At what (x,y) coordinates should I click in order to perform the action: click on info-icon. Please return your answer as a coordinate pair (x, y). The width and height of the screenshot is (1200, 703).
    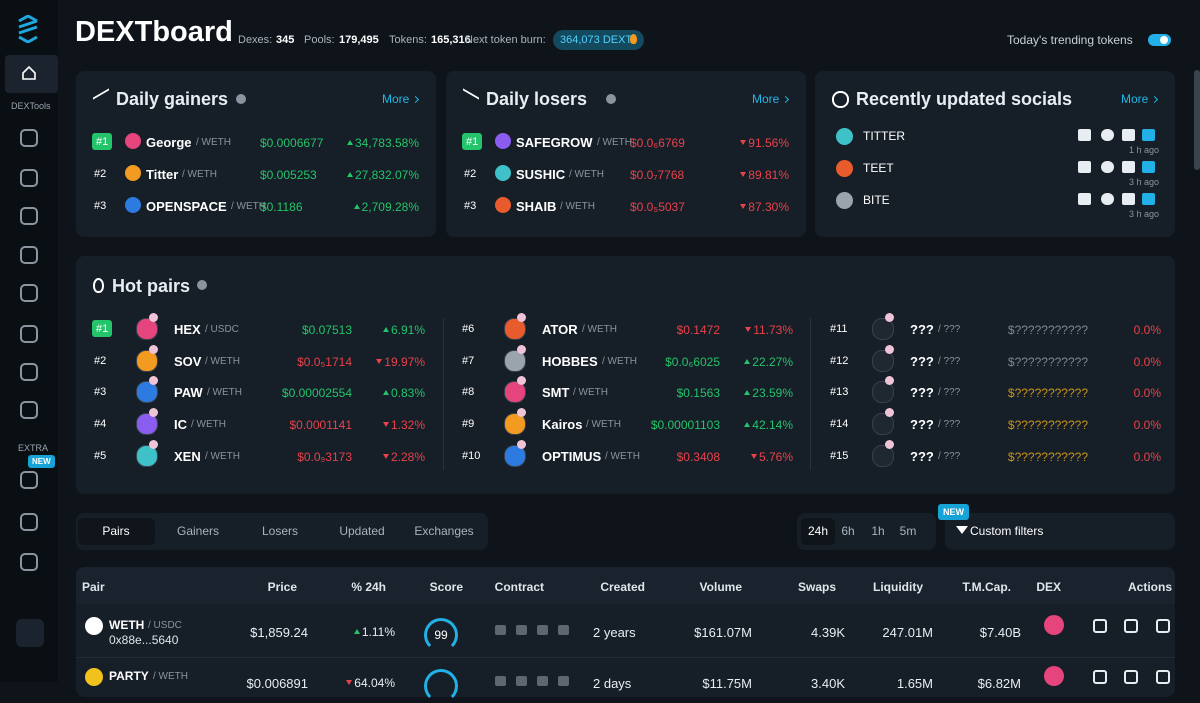
    Looking at the image, I should click on (611, 99).